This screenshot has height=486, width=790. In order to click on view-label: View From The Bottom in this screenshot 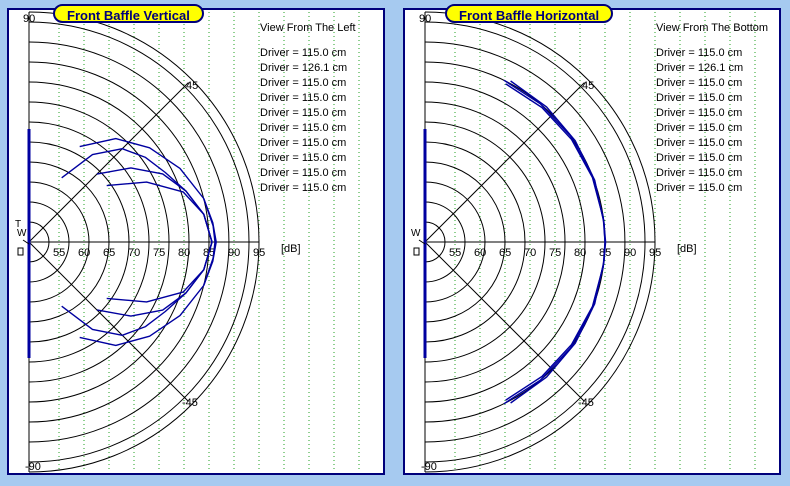, I will do `click(712, 28)`.